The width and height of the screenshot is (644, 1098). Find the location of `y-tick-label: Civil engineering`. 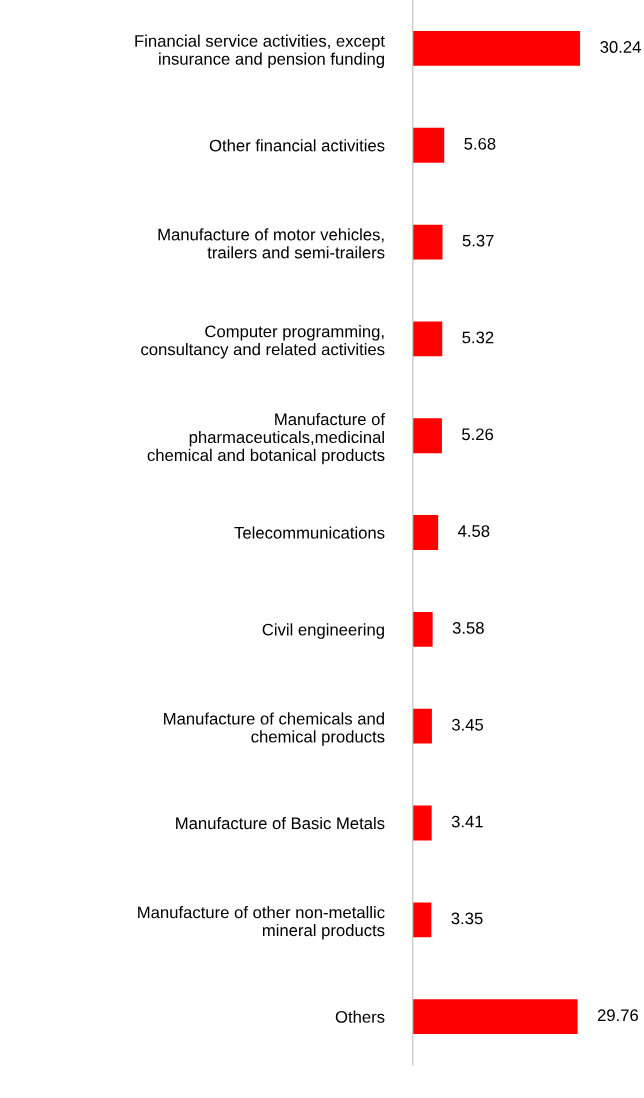

y-tick-label: Civil engineering is located at coordinates (323, 631).